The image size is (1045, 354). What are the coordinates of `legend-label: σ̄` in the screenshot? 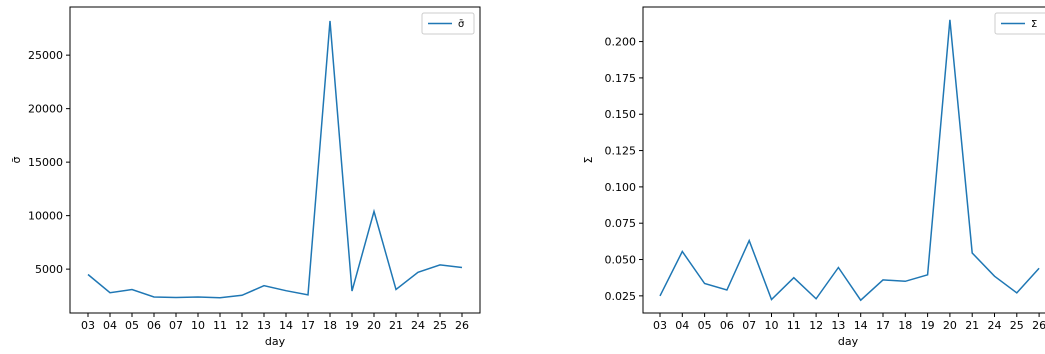 It's located at (461, 24).